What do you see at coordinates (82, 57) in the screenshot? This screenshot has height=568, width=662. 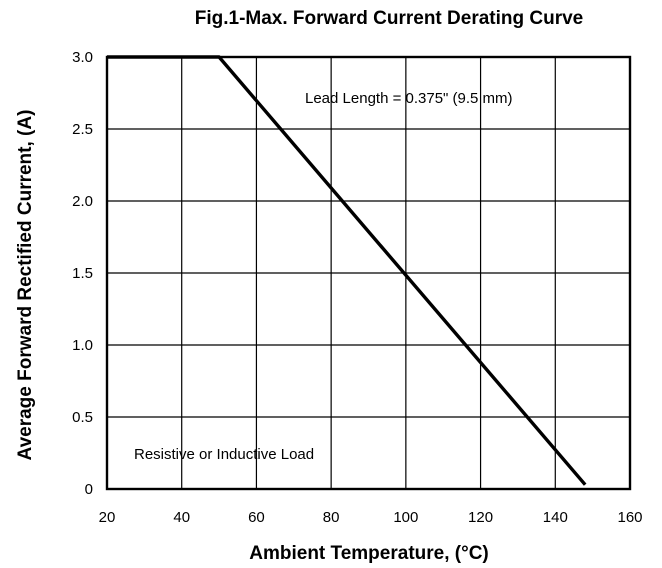 I see `y-tick-label: 3.0` at bounding box center [82, 57].